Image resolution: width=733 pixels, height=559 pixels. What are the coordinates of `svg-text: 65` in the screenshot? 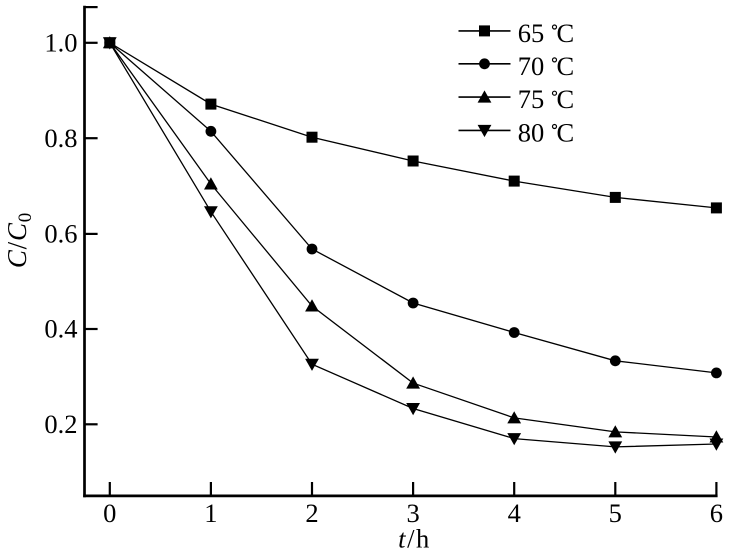 It's located at (531, 33).